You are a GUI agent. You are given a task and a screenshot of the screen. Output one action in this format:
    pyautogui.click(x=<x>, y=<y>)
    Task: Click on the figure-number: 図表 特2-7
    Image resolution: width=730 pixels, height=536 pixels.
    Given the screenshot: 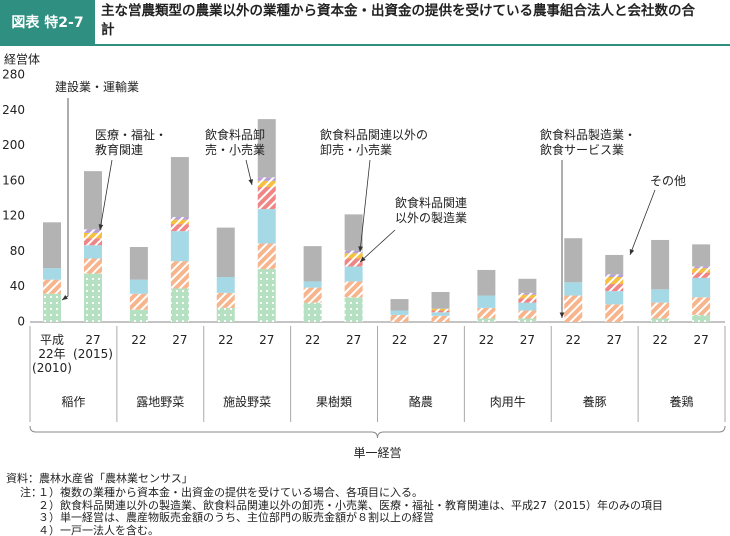 What is the action you would take?
    pyautogui.click(x=47, y=22)
    